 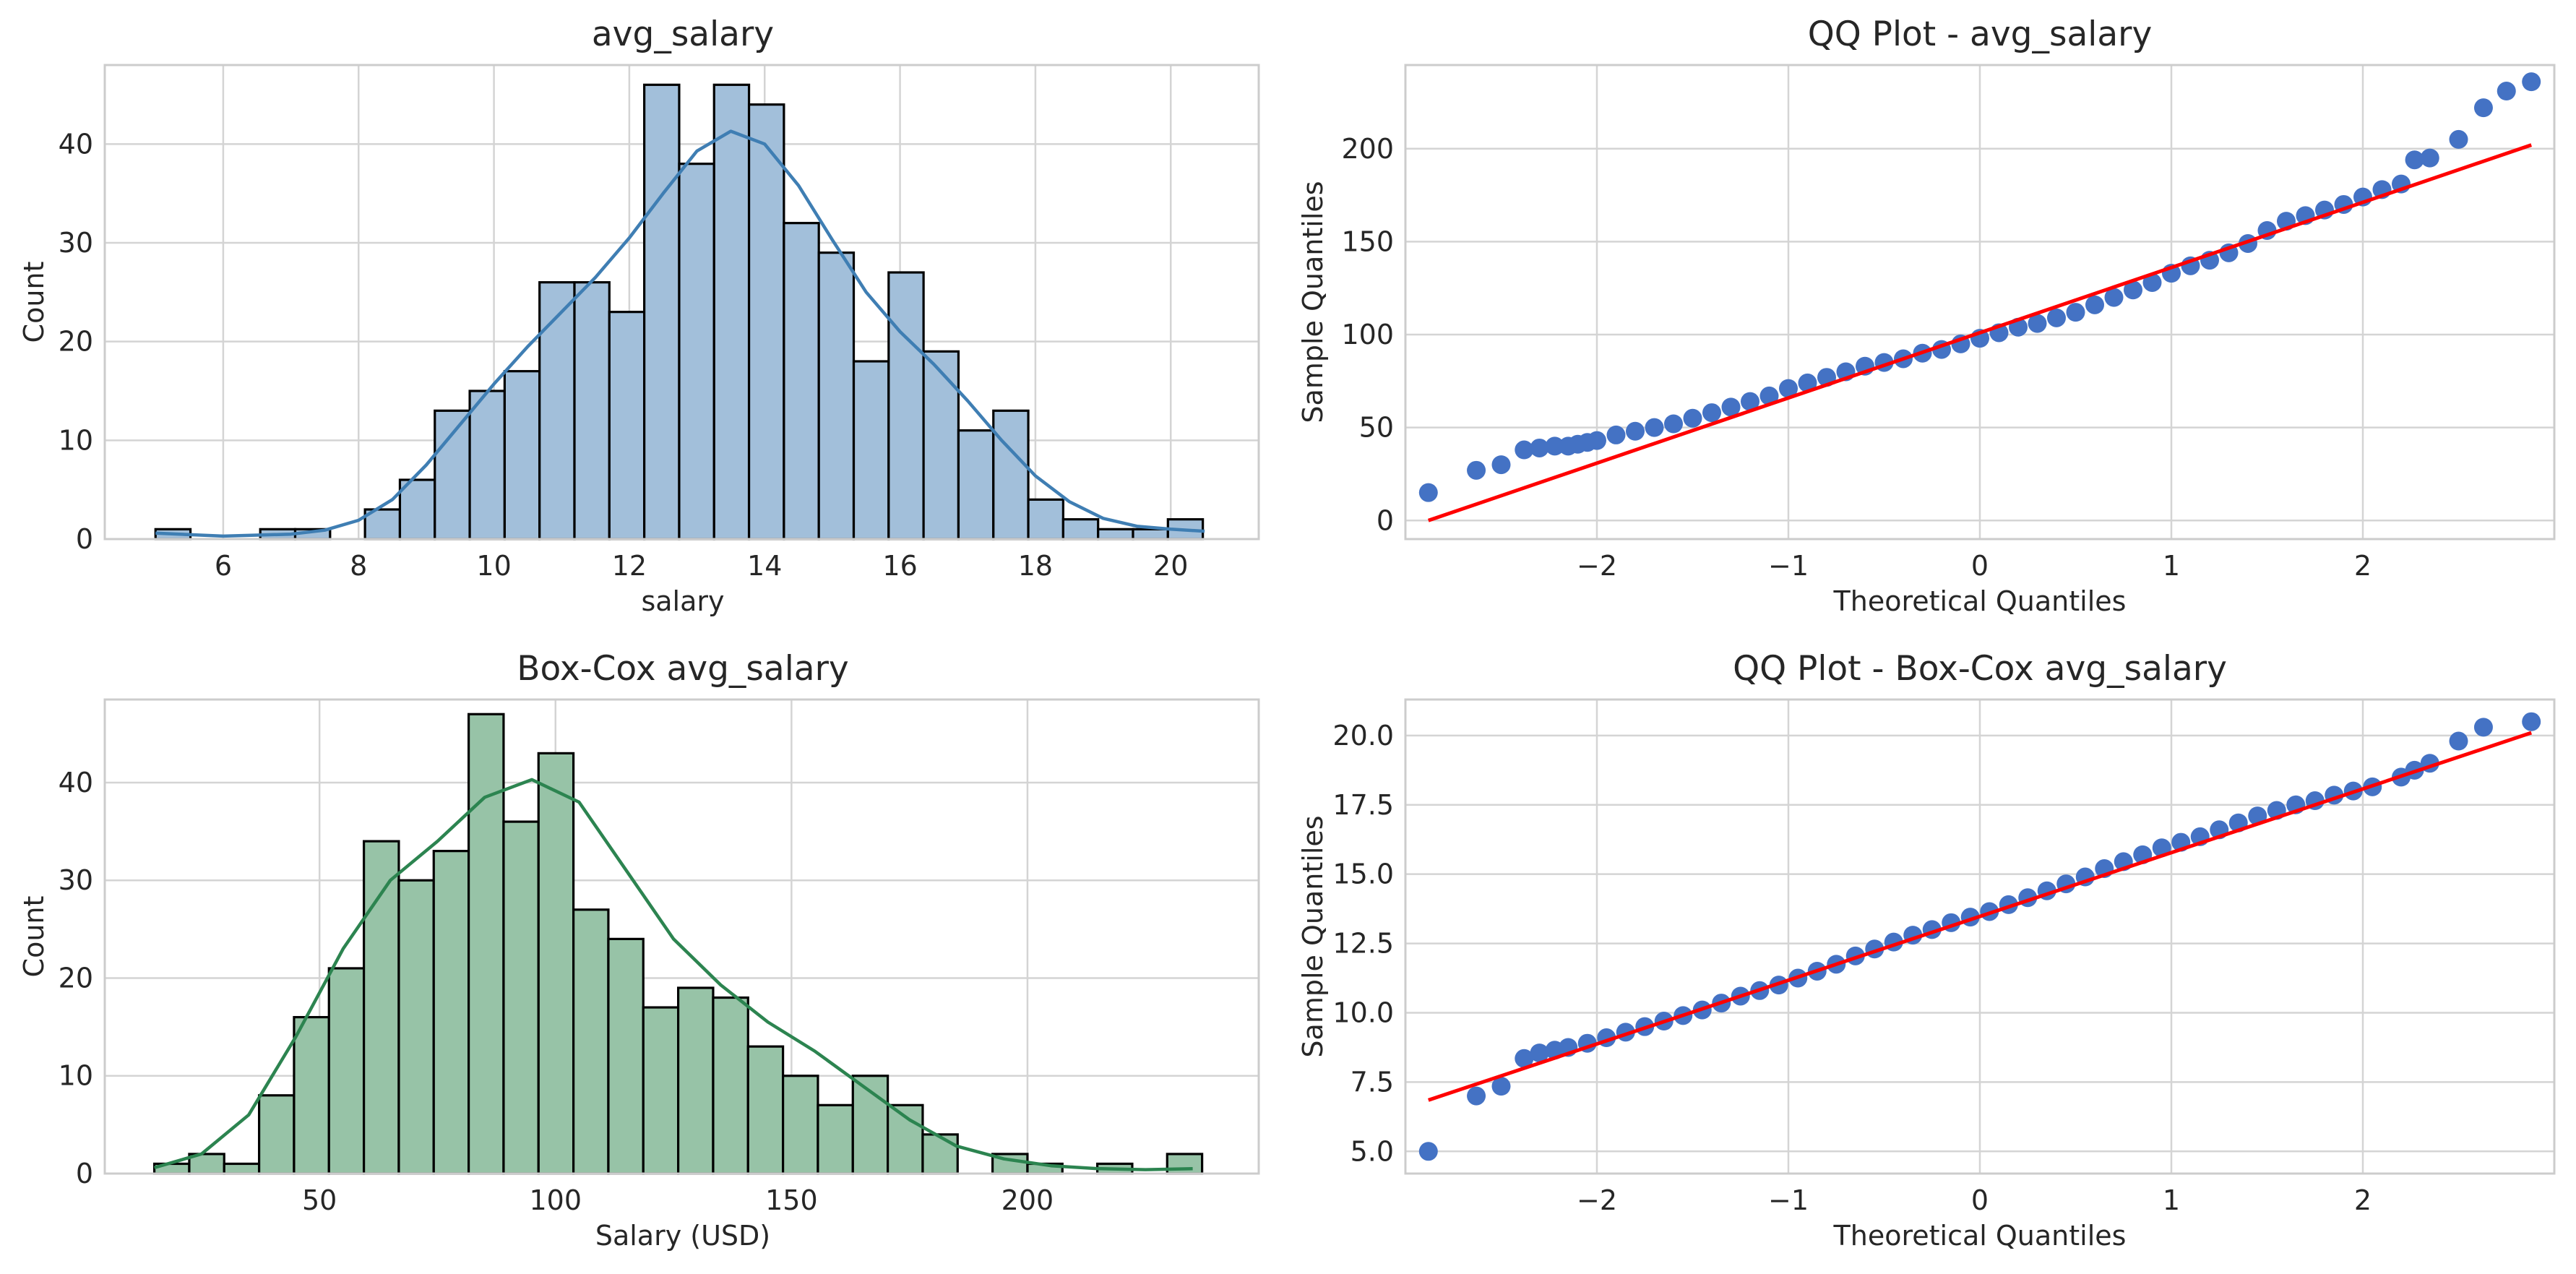 I want to click on y-tick-label: 200, so click(x=1367, y=149).